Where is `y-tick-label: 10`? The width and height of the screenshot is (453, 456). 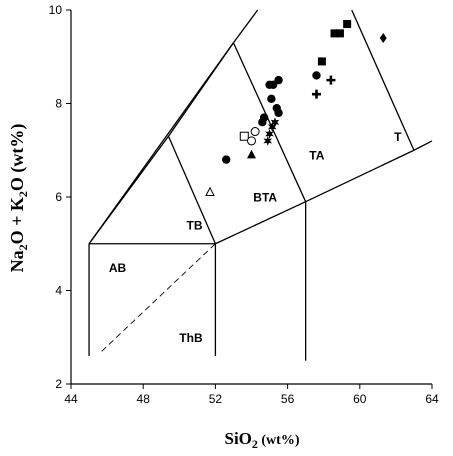
y-tick-label: 10 is located at coordinates (56, 10).